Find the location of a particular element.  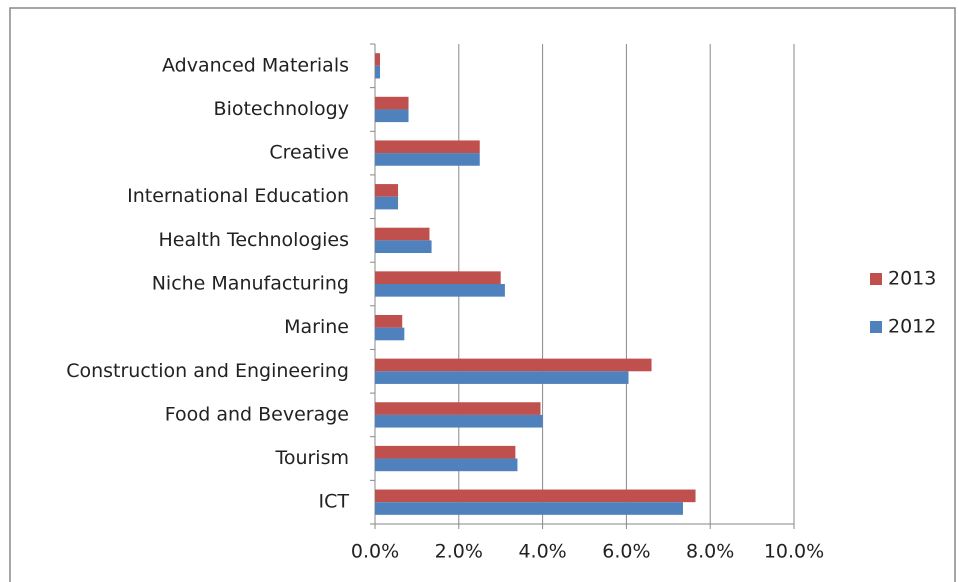

y-tick-label: International Education is located at coordinates (238, 196).